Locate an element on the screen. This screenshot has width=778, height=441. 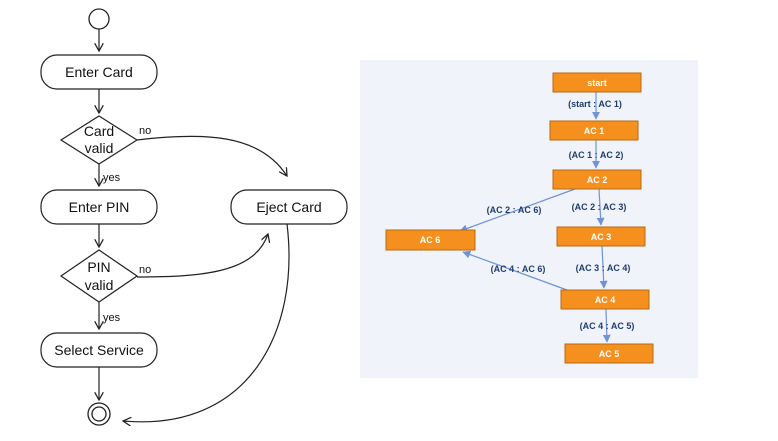
state-node-ac2-label: AC 2 is located at coordinates (597, 180).